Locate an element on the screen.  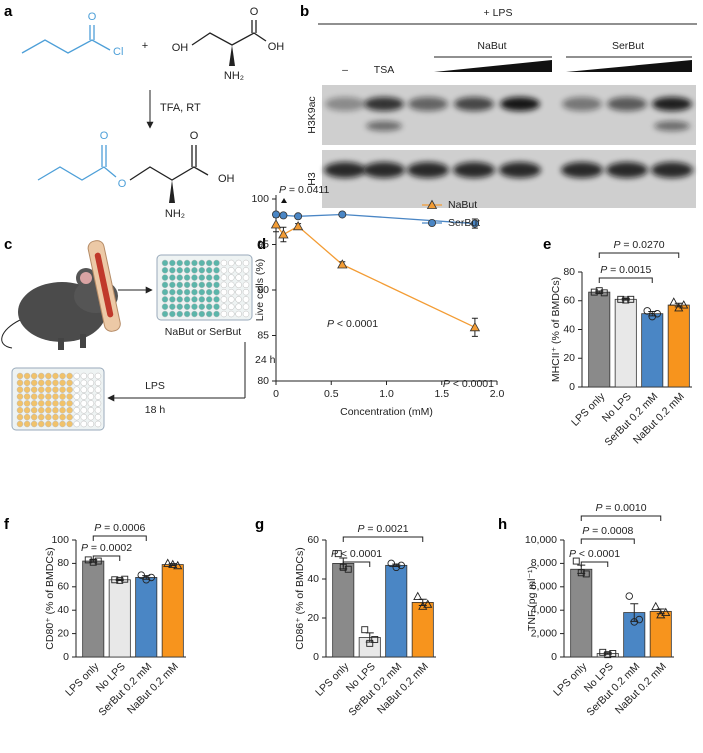
panel-label: b is located at coordinates (304, 11).